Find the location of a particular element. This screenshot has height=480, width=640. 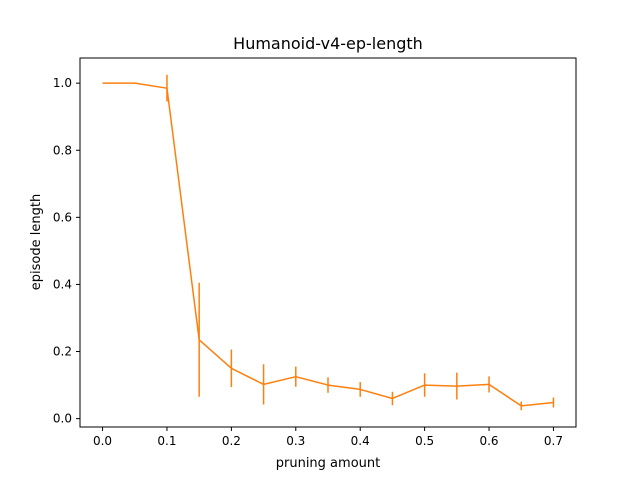

x-tick-label: 0.0 is located at coordinates (102, 441).